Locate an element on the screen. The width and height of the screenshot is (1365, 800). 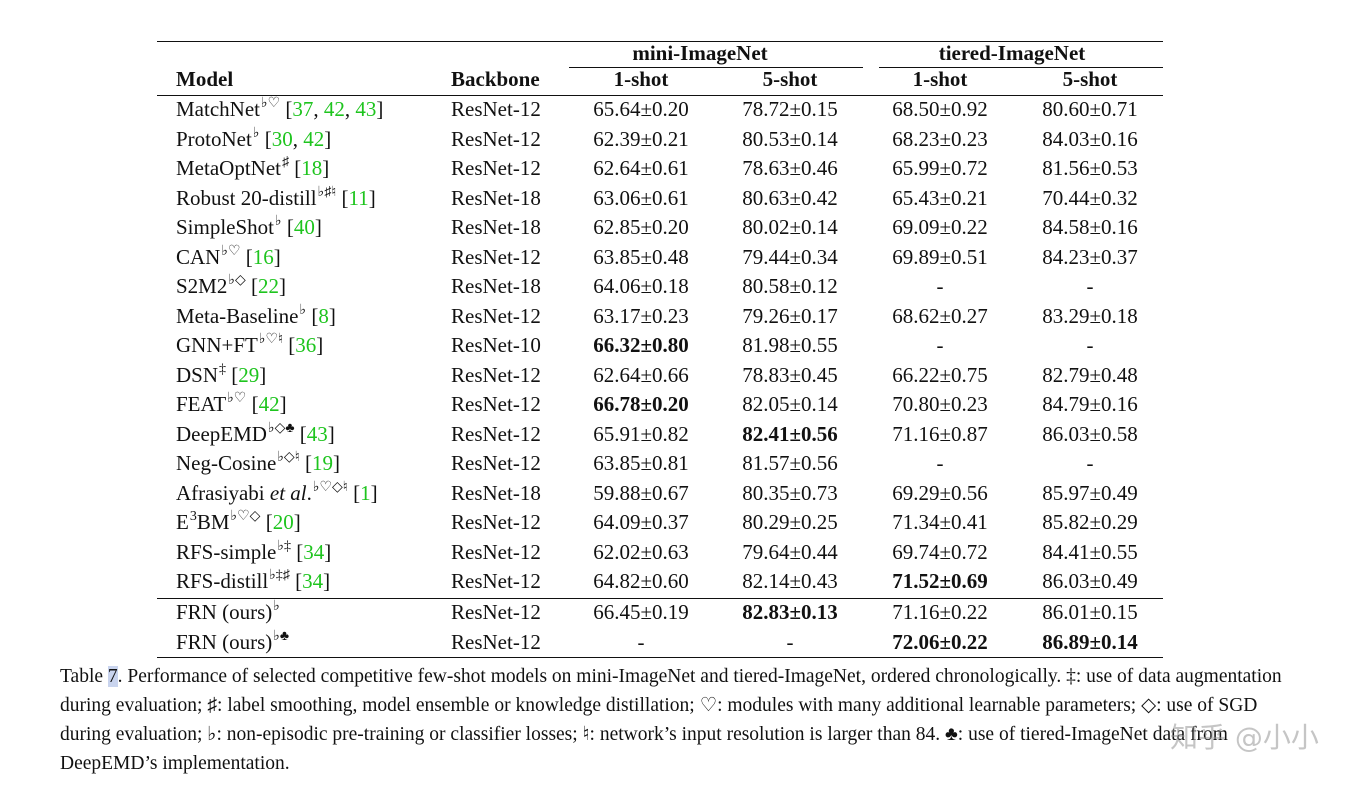
model-label-tail: . is located at coordinates (309, 492).